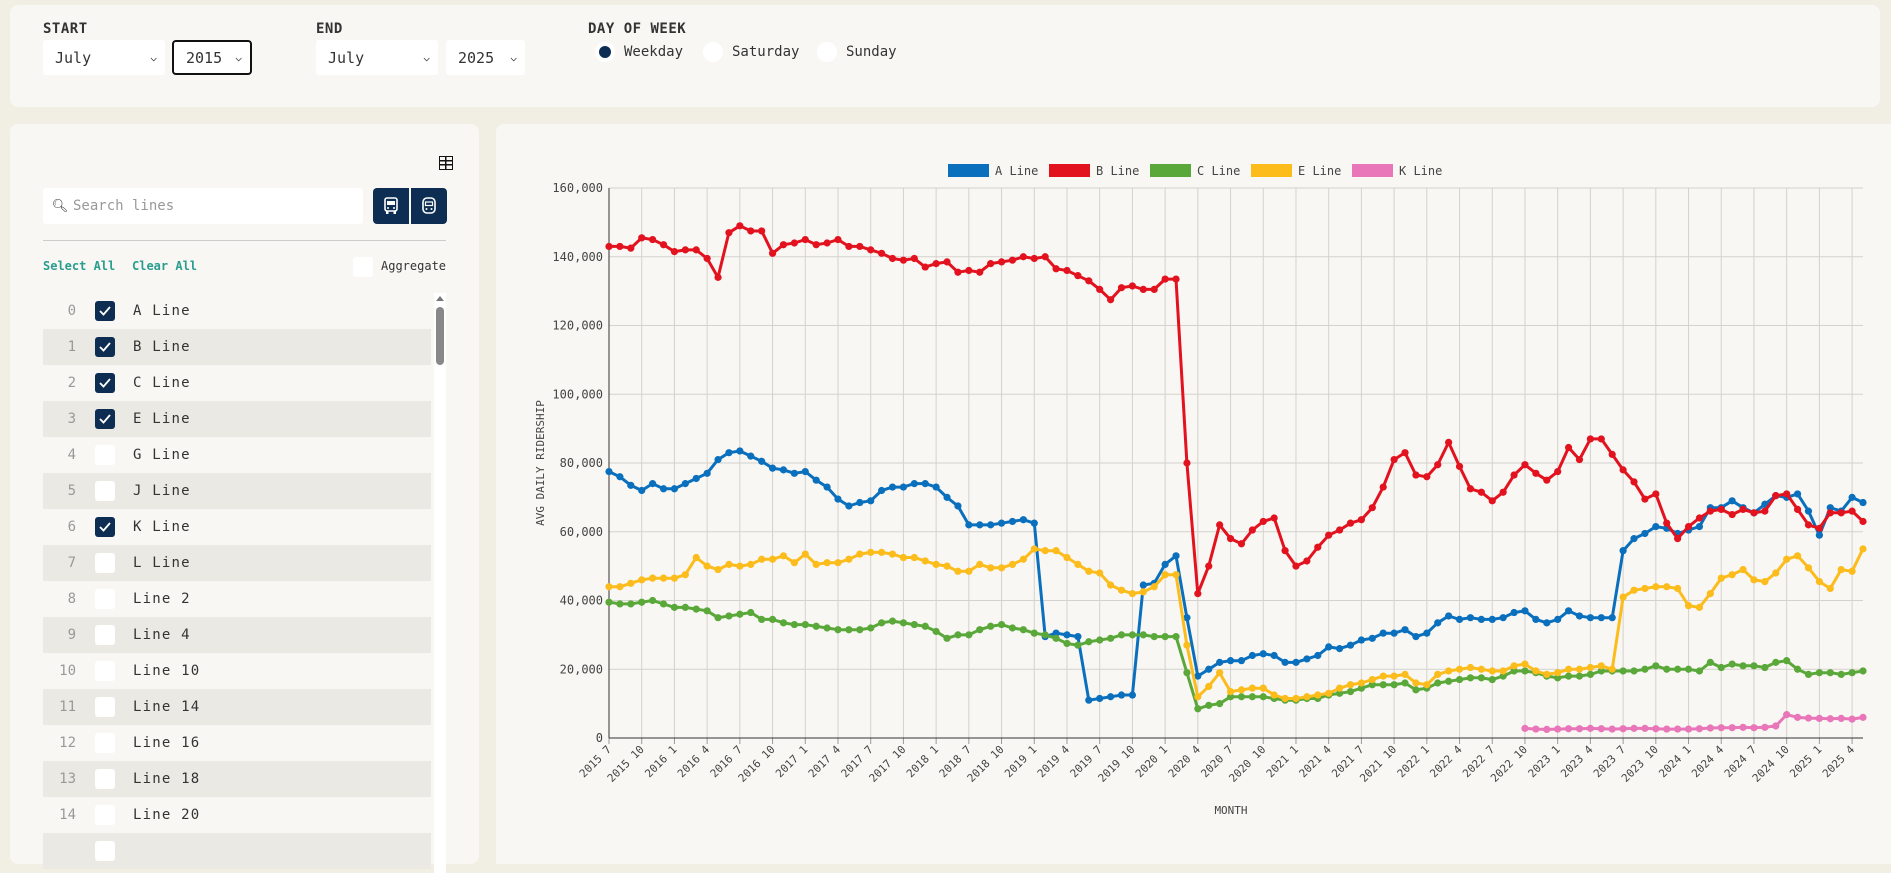 This screenshot has height=873, width=1891. I want to click on list-item: 6 K Line, so click(237, 527).